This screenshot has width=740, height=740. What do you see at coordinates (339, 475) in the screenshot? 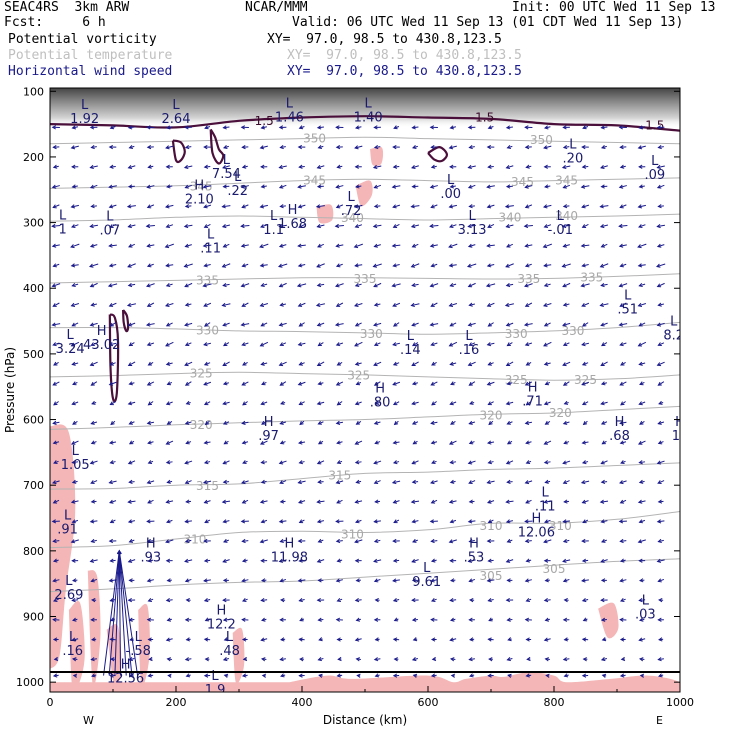
I see `theta-contour-label: 315` at bounding box center [339, 475].